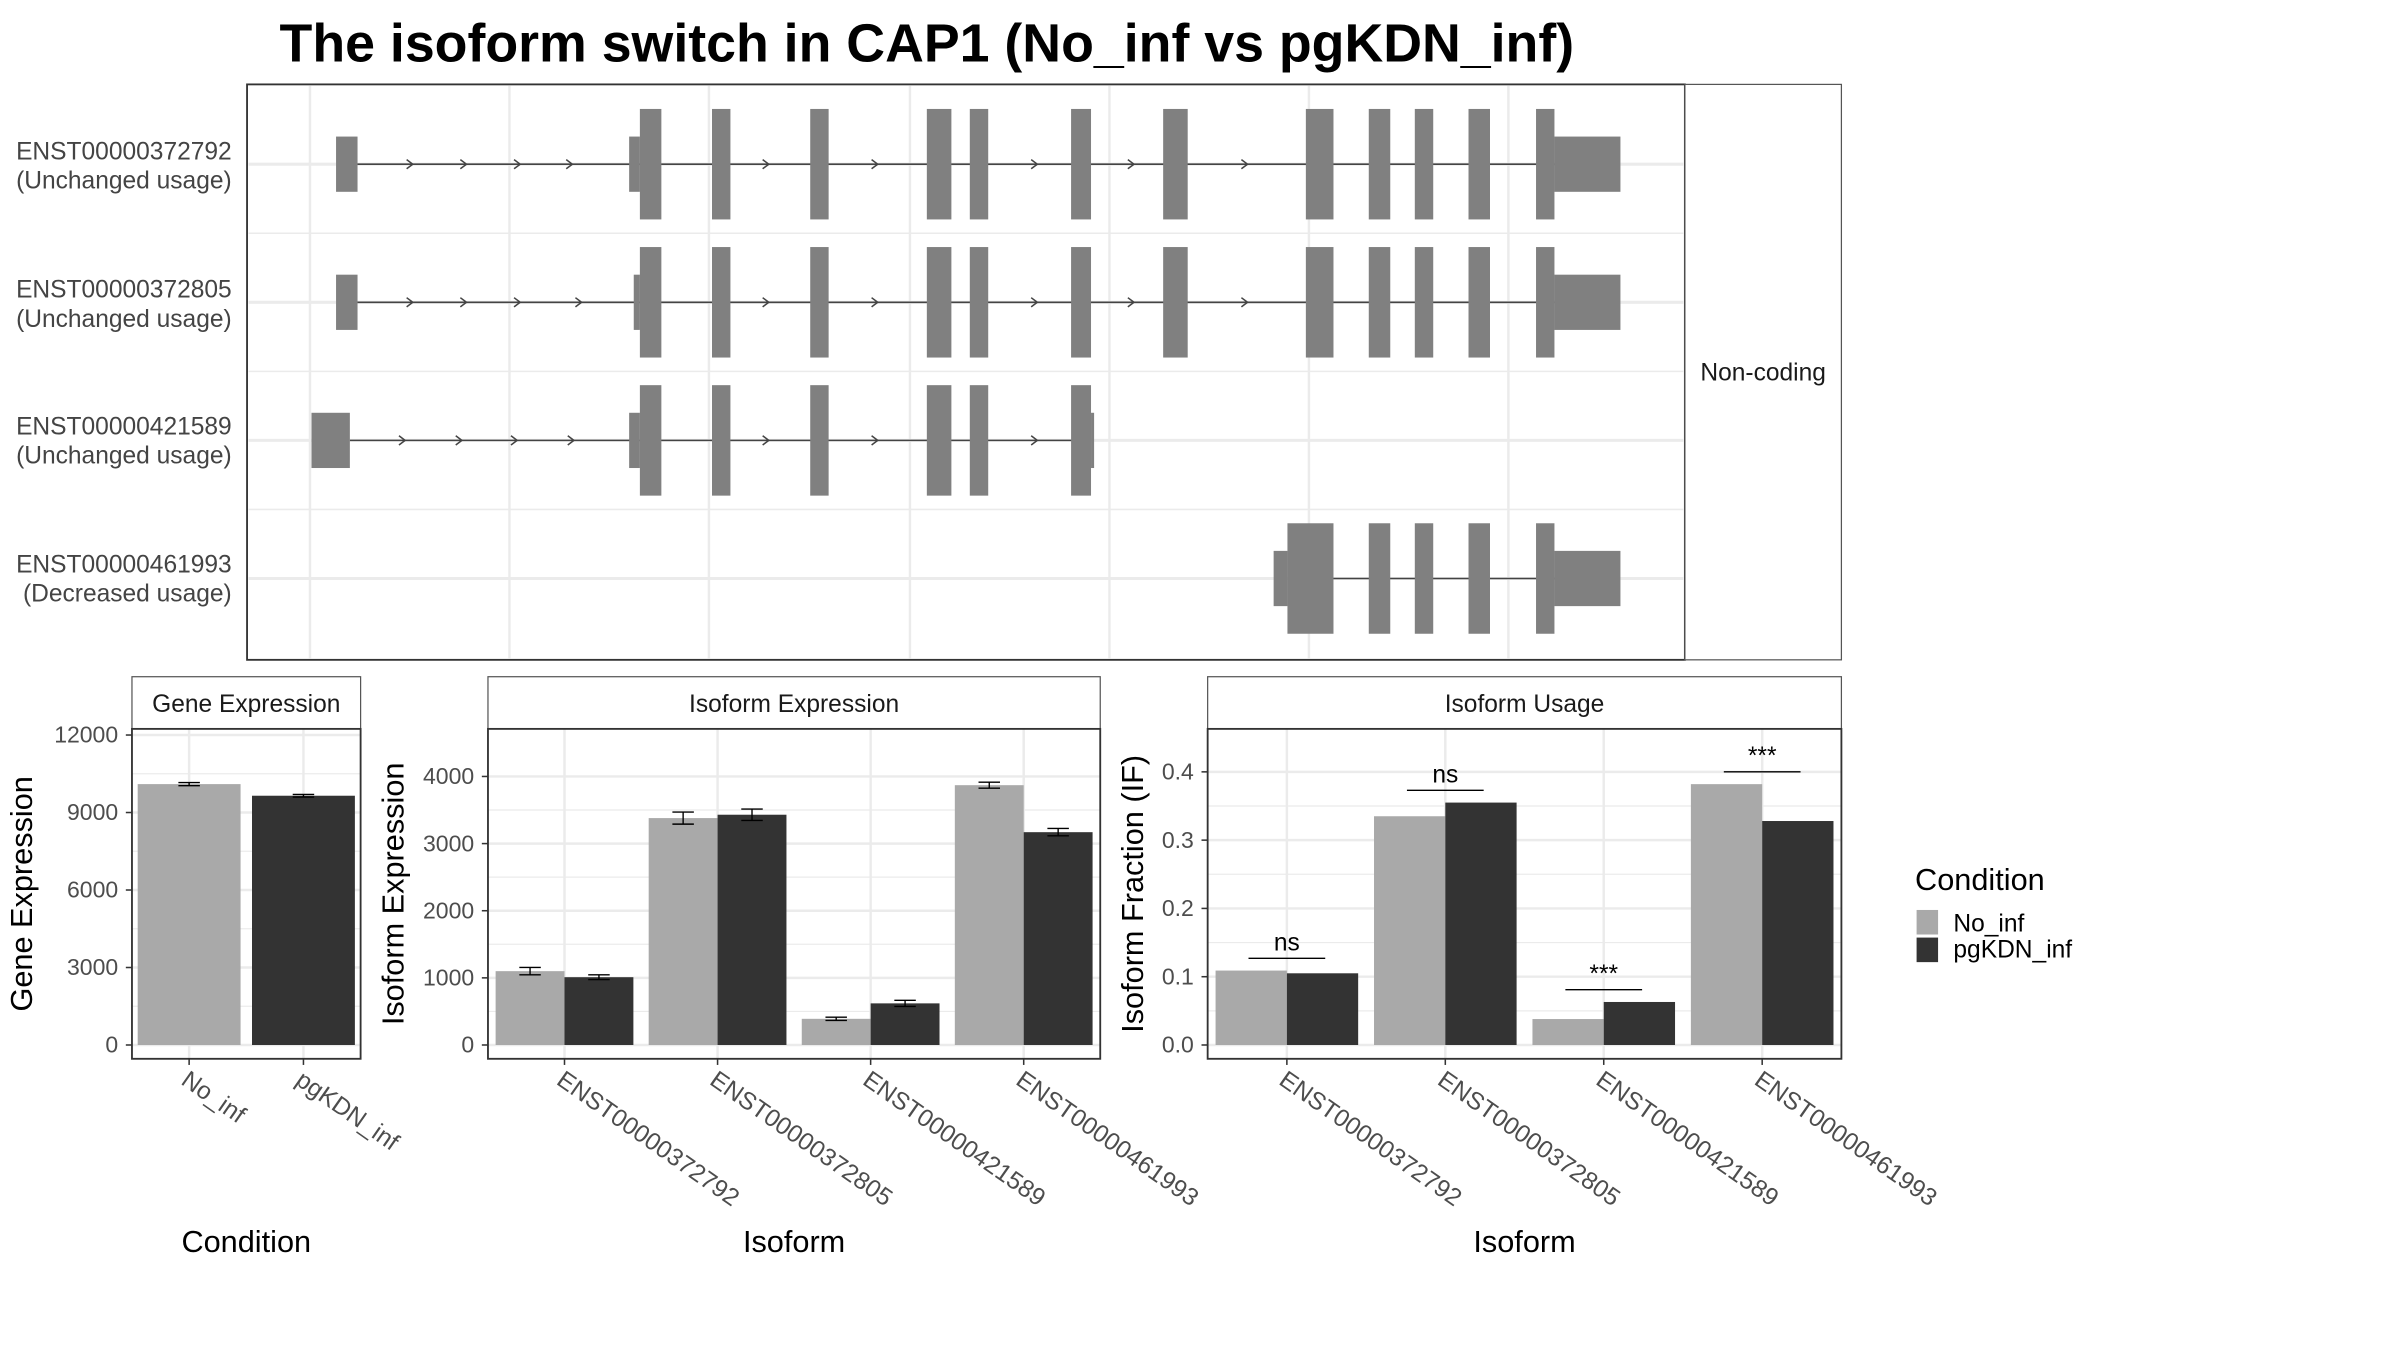  I want to click on isoform-expression-border, so click(794, 893).